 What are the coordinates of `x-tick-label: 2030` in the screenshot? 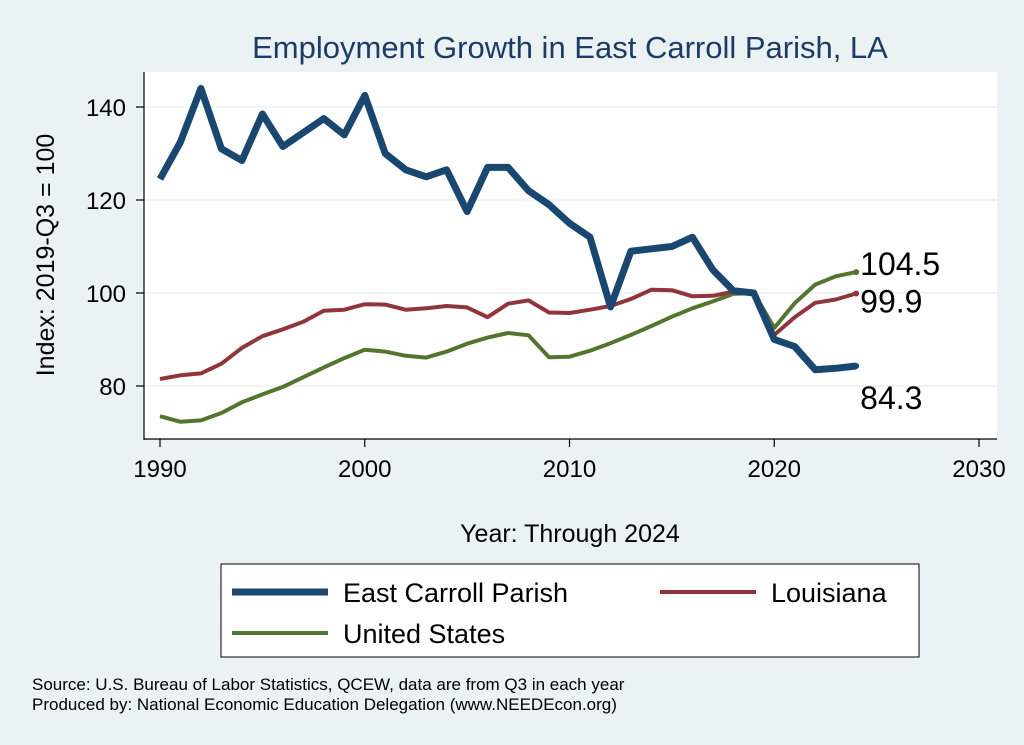 It's located at (978, 469).